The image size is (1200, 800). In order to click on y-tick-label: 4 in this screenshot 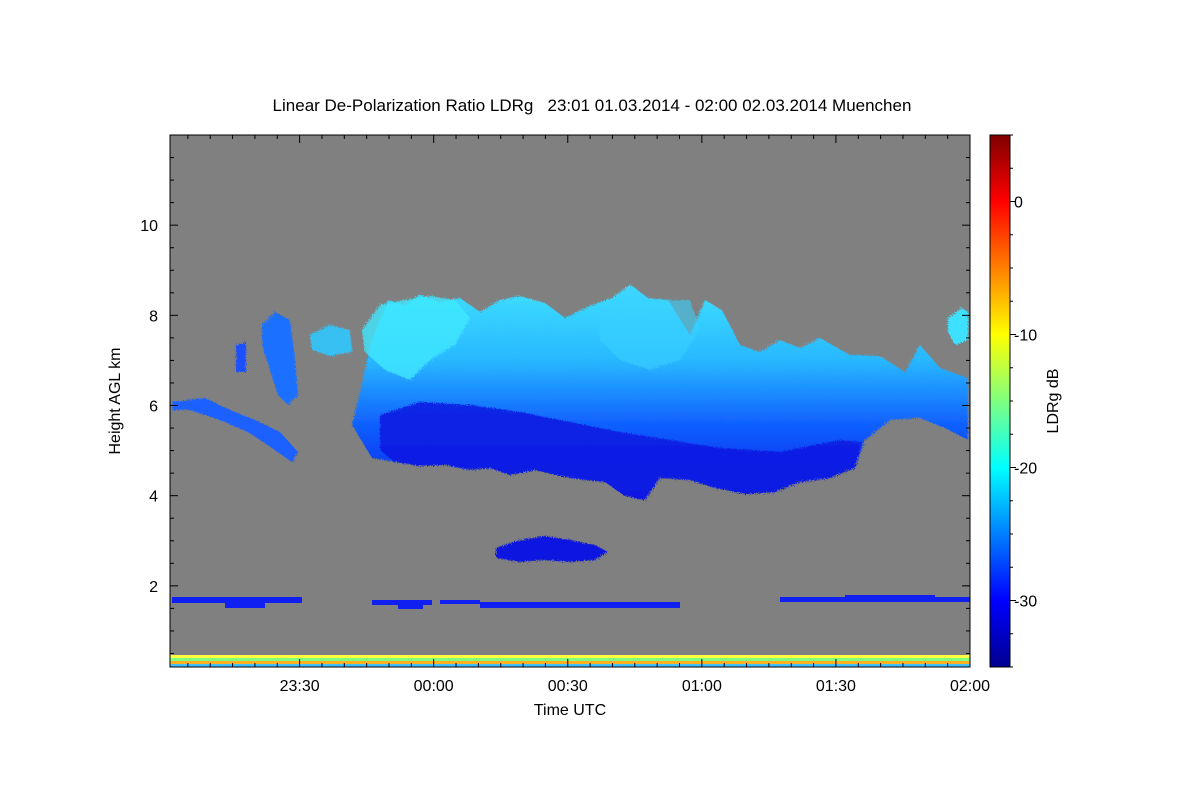, I will do `click(153, 497)`.